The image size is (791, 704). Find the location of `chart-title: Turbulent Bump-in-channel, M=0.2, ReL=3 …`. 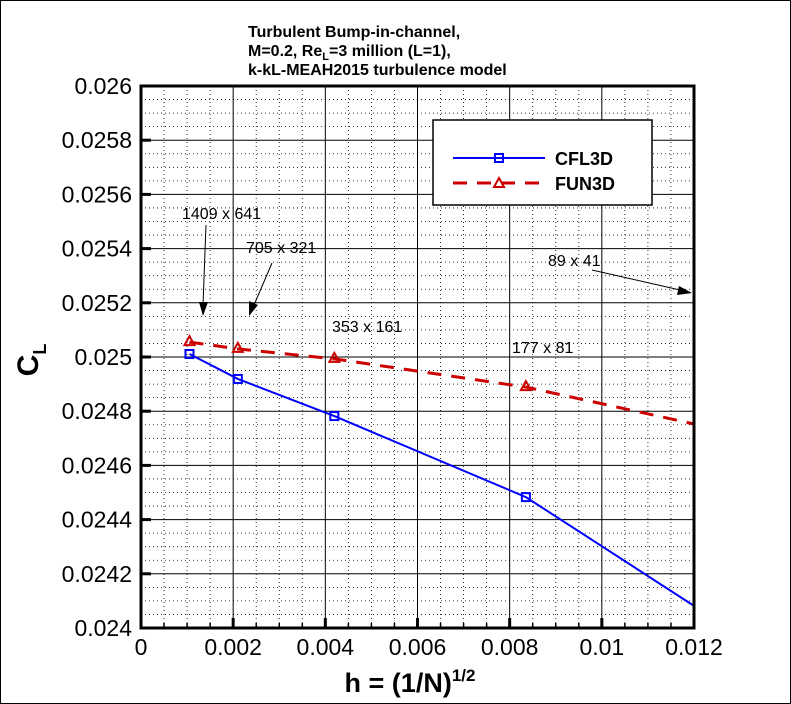

chart-title: Turbulent Bump-in-channel, M=0.2, ReL=3 … is located at coordinates (377, 51).